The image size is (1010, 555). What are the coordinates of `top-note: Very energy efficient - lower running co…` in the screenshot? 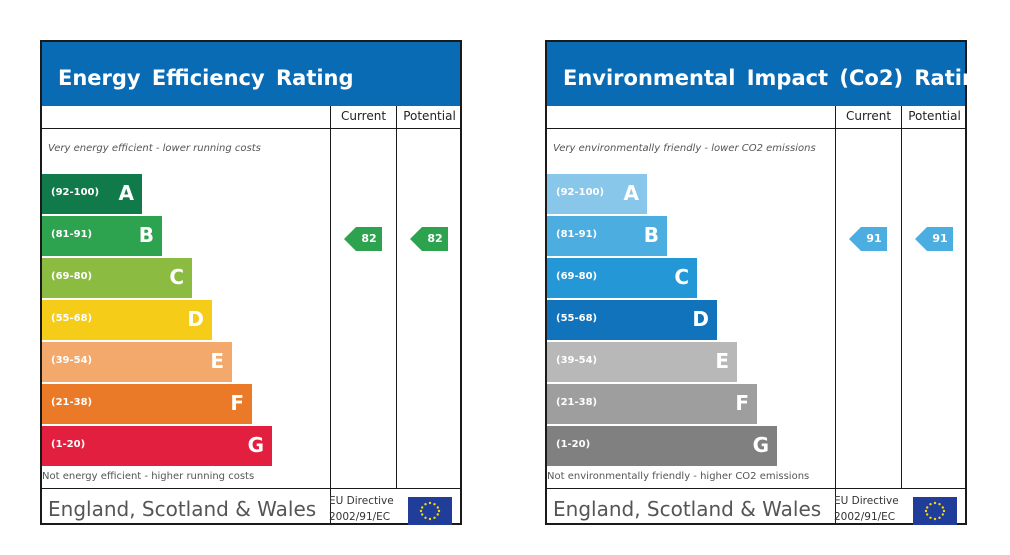 It's located at (154, 148).